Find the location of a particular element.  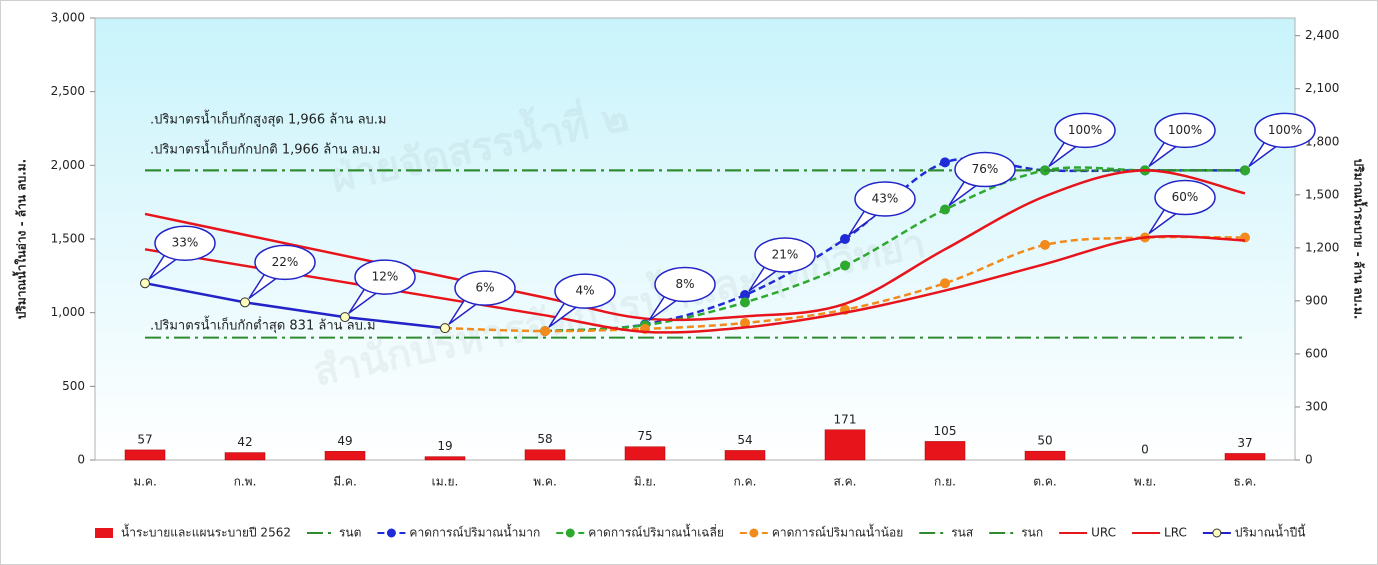

legend-label: คาดการณ์ปริมาณน้ำน้อย is located at coordinates (837, 532).